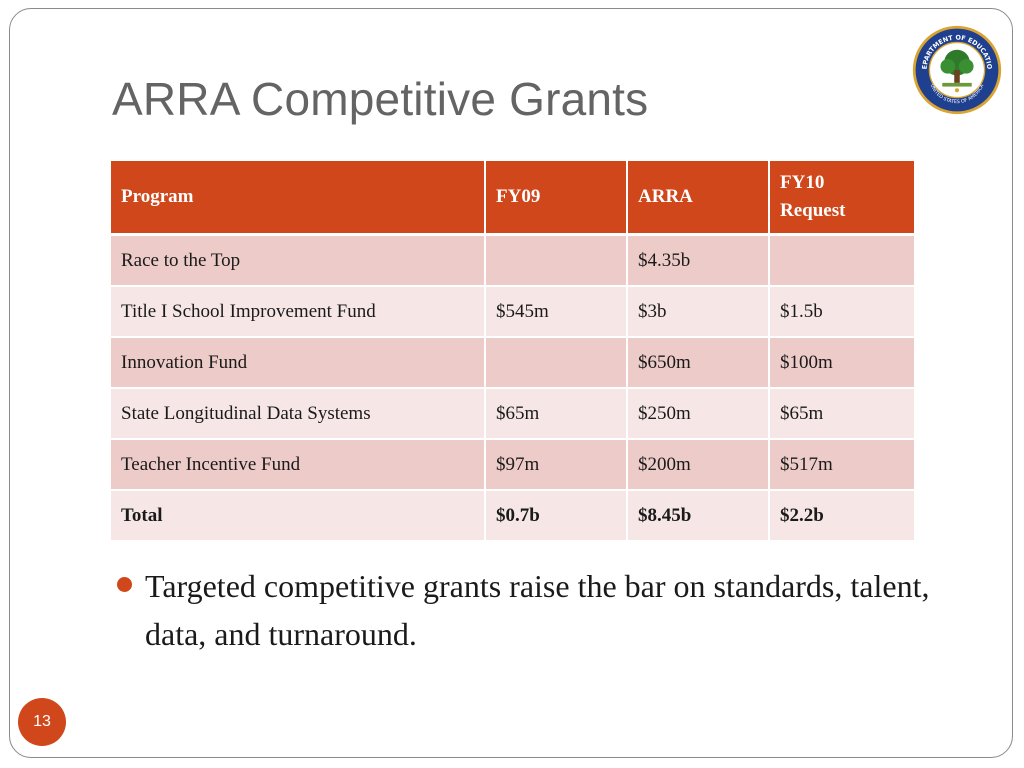 This screenshot has height=768, width=1024. I want to click on cell-program: Race to the Top, so click(298, 261).